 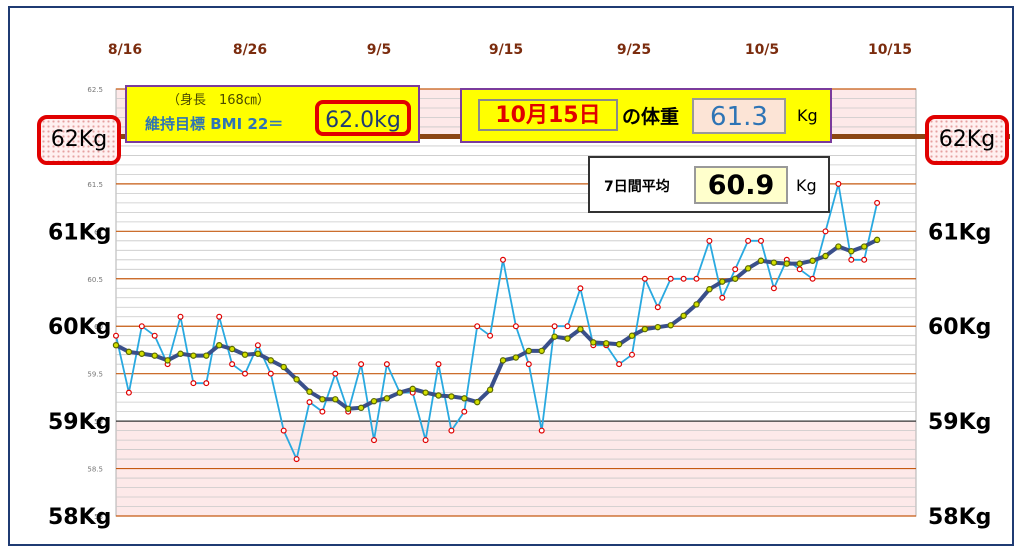 I want to click on y-axis-label-left: 58Kg, so click(x=79, y=517).